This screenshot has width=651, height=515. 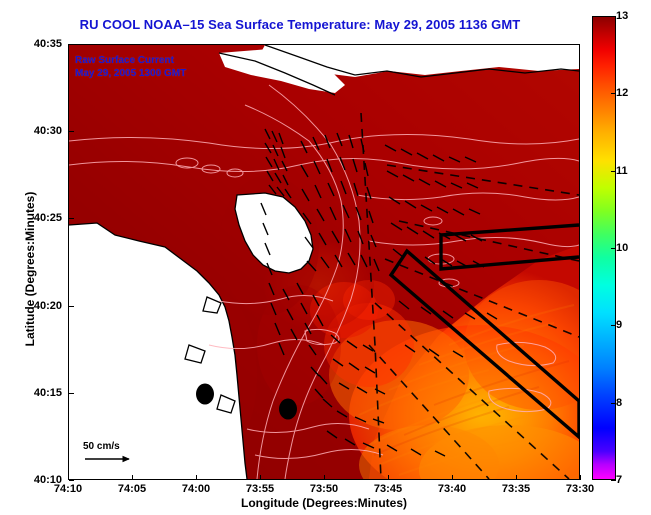 What do you see at coordinates (619, 325) in the screenshot?
I see `colorbar-tick-label: 9` at bounding box center [619, 325].